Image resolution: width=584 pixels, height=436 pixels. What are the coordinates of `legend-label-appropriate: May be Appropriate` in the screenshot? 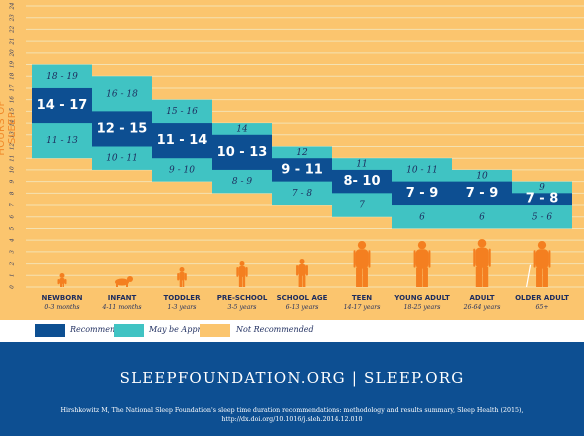 It's located at (190, 329).